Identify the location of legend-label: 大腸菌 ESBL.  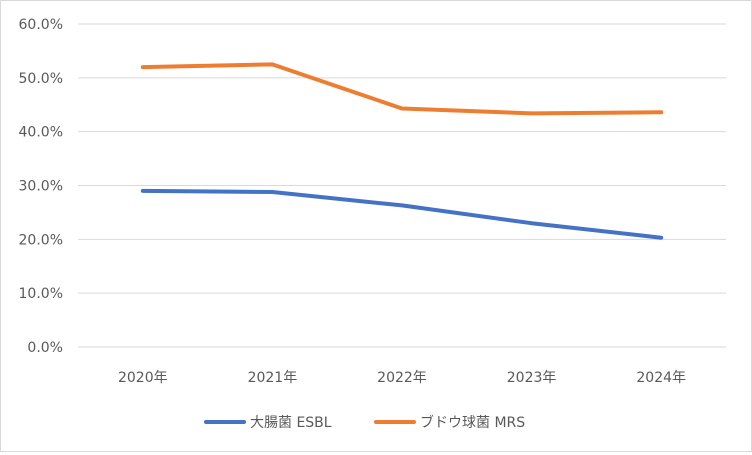
(291, 423).